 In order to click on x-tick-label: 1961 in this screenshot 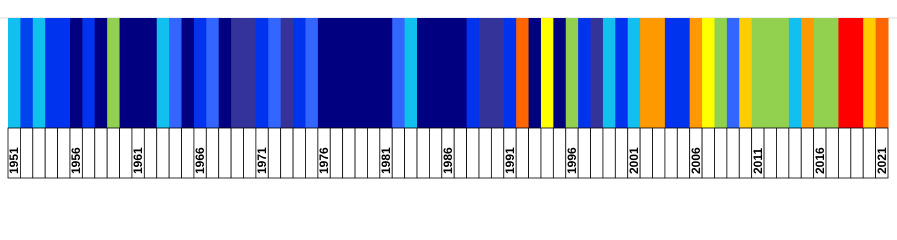, I will do `click(138, 160)`.